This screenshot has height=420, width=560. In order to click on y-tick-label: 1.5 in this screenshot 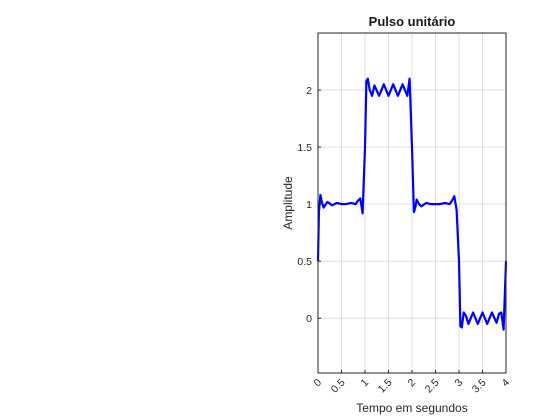, I will do `click(304, 148)`.